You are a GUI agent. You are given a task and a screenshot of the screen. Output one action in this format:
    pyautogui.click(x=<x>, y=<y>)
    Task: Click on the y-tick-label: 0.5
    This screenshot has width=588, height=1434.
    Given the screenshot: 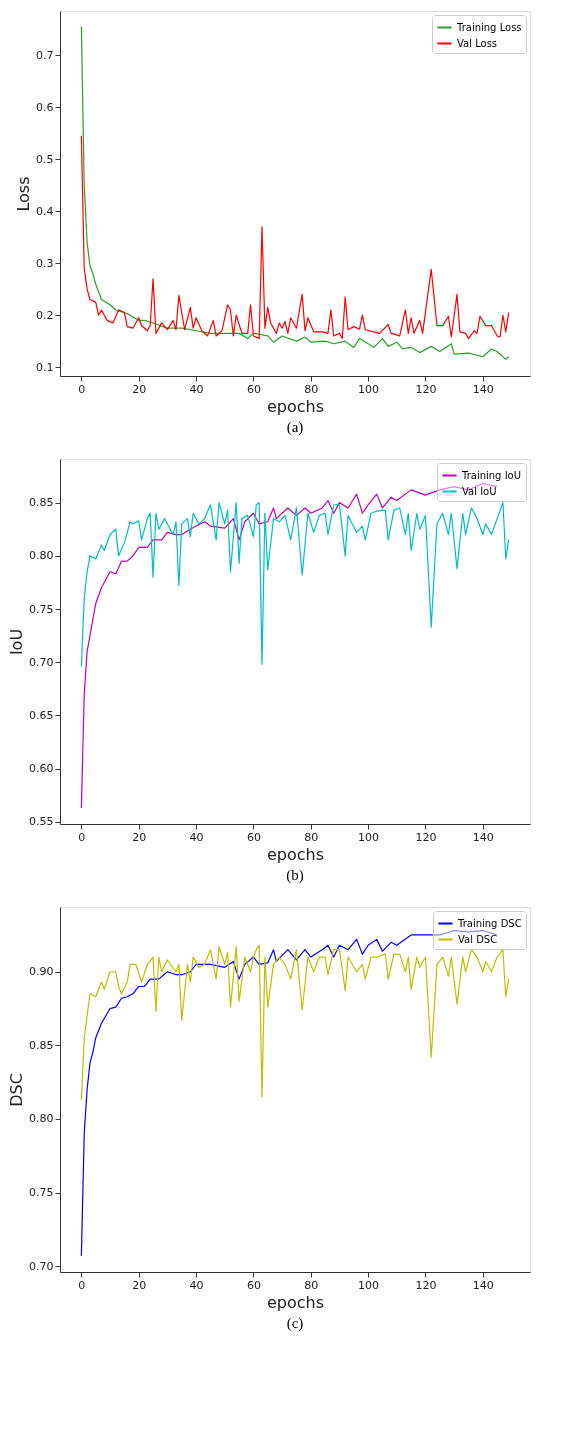 What is the action you would take?
    pyautogui.click(x=45, y=159)
    